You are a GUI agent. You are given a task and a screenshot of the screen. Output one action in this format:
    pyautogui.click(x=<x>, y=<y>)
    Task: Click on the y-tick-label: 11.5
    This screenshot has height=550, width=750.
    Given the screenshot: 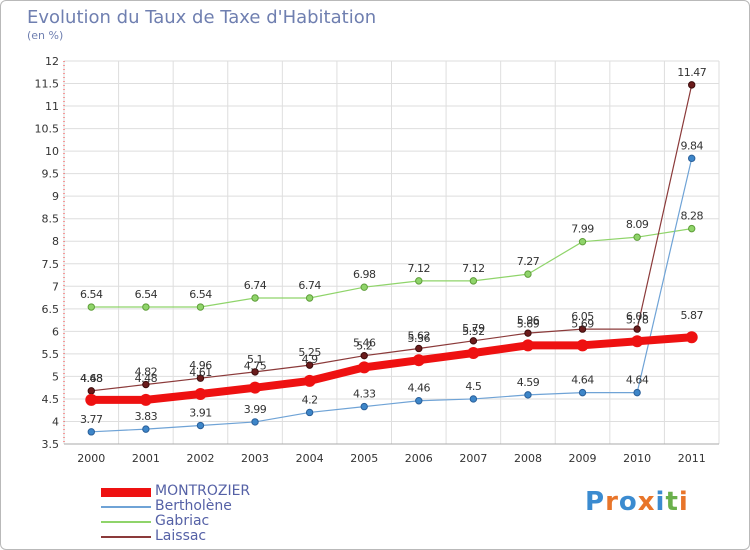 What is the action you would take?
    pyautogui.click(x=47, y=84)
    